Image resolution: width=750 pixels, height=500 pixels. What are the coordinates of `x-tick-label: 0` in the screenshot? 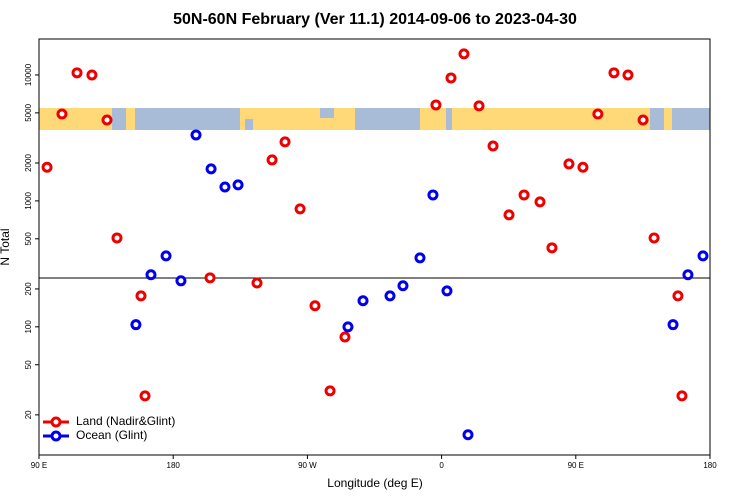 It's located at (441, 465).